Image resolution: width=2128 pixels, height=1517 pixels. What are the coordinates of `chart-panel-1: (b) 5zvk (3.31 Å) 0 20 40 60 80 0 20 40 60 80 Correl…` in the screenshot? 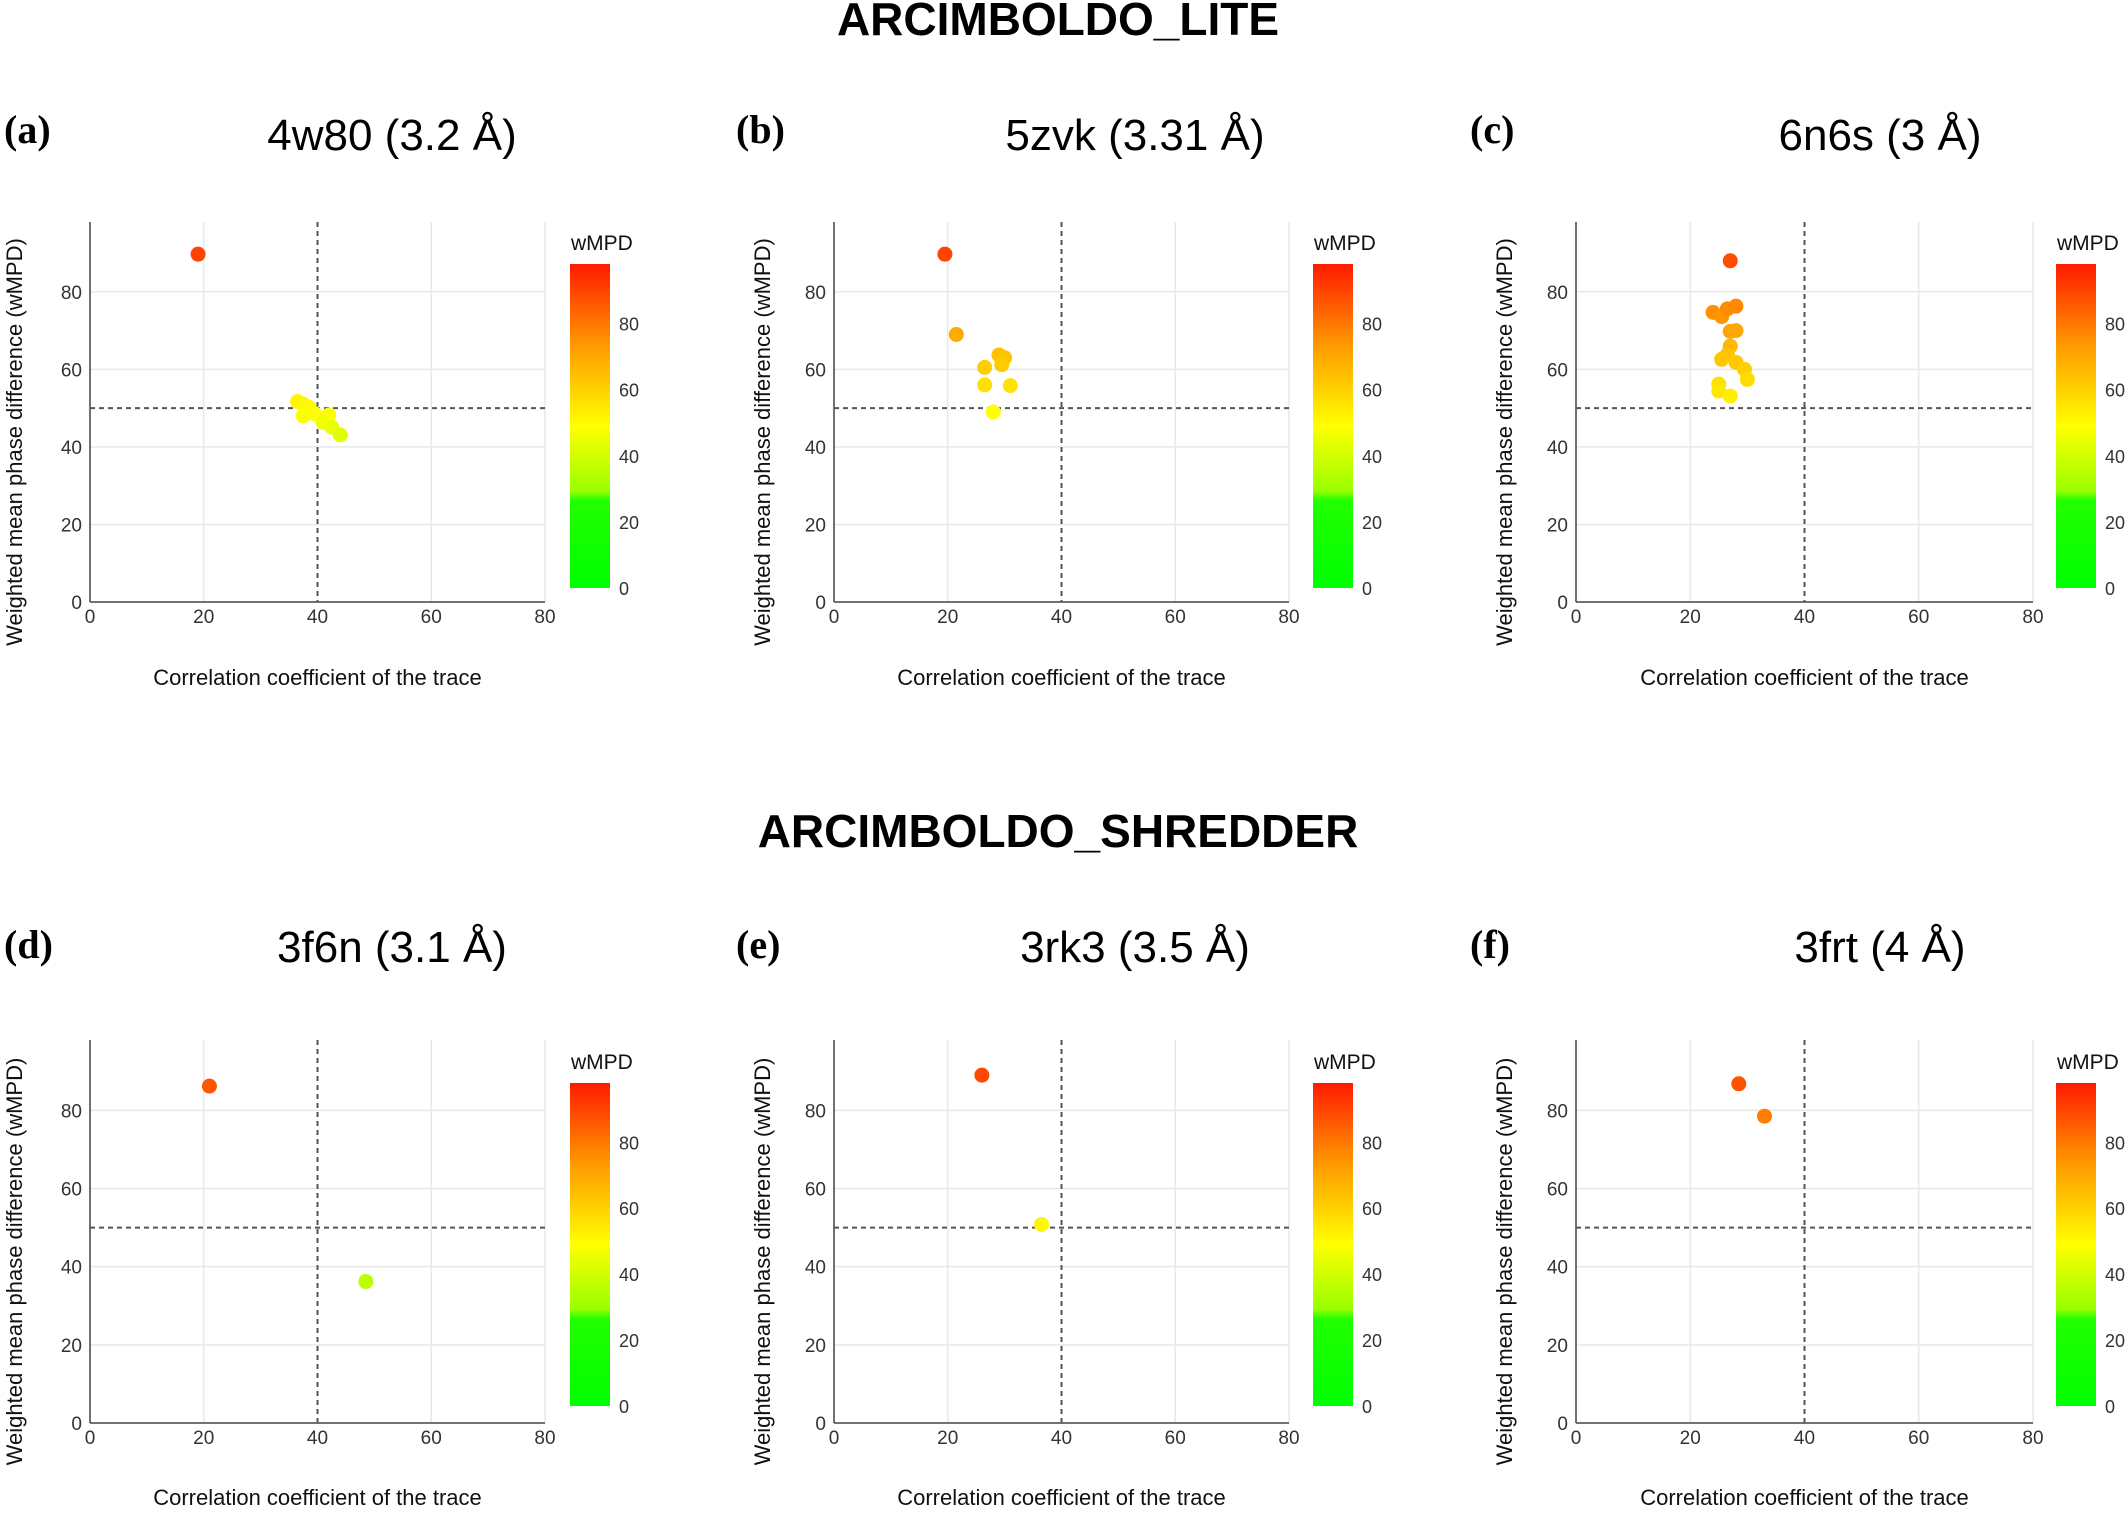 It's located at (1059, 398).